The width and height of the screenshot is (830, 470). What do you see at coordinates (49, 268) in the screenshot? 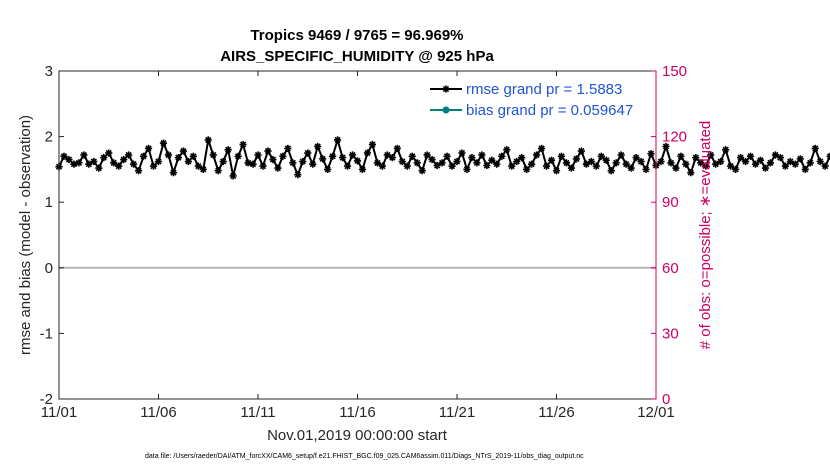
I see `y-tick-label-left: 0` at bounding box center [49, 268].